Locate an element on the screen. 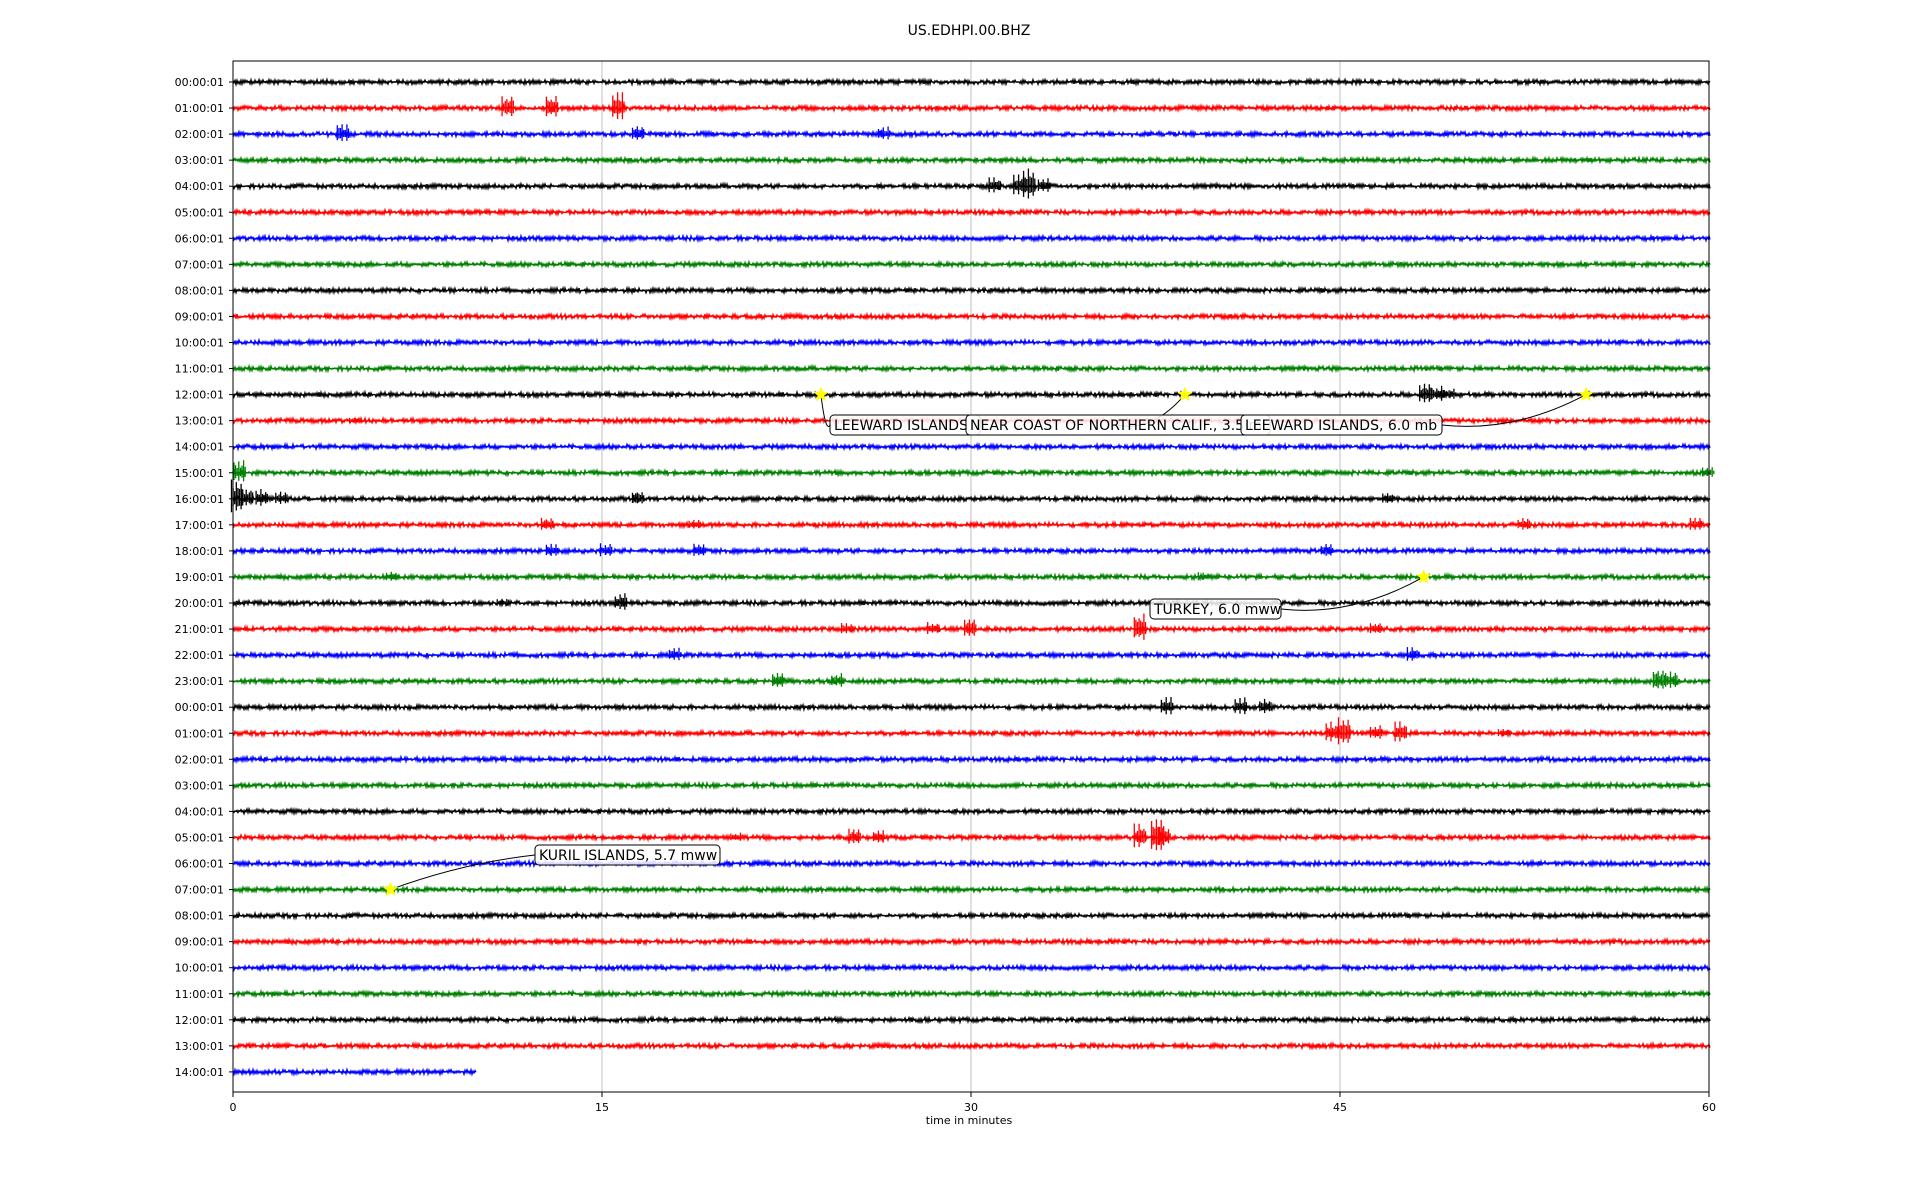 The width and height of the screenshot is (1920, 1200). event-annotation: LEEWARD ISLANDS is located at coordinates (897, 411).